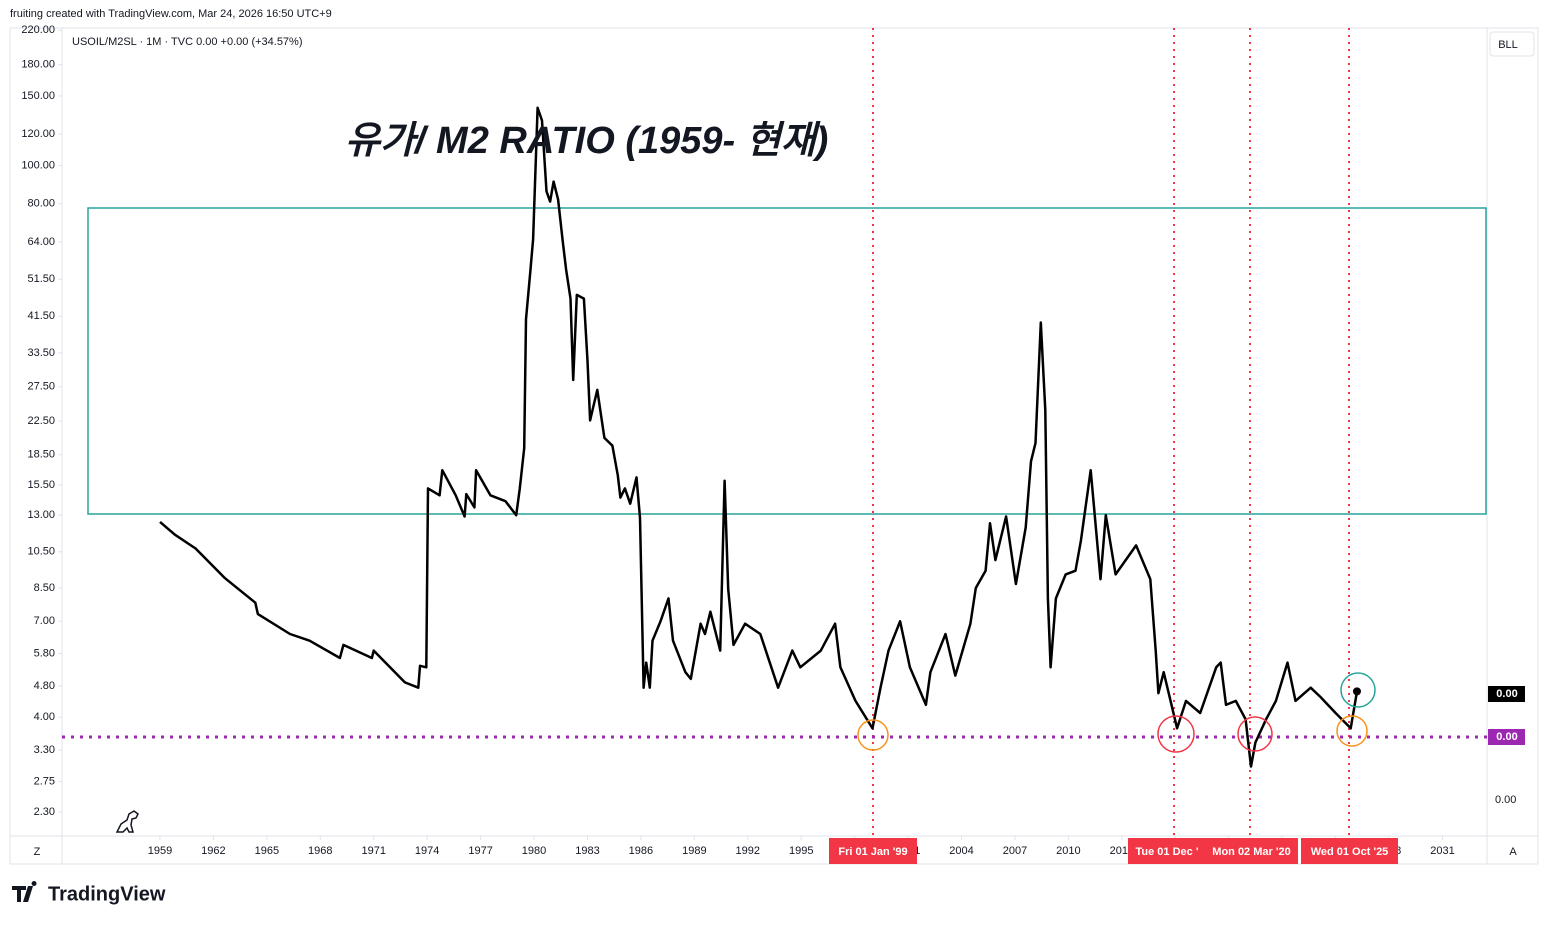 The width and height of the screenshot is (1549, 925). What do you see at coordinates (694, 851) in the screenshot?
I see `x-tick-label: 1989` at bounding box center [694, 851].